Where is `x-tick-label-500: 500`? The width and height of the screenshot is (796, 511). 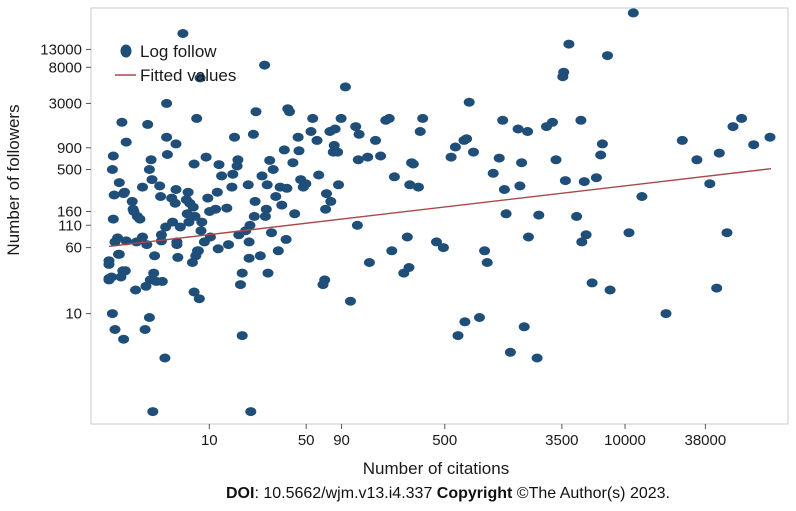
x-tick-label-500: 500 is located at coordinates (444, 440).